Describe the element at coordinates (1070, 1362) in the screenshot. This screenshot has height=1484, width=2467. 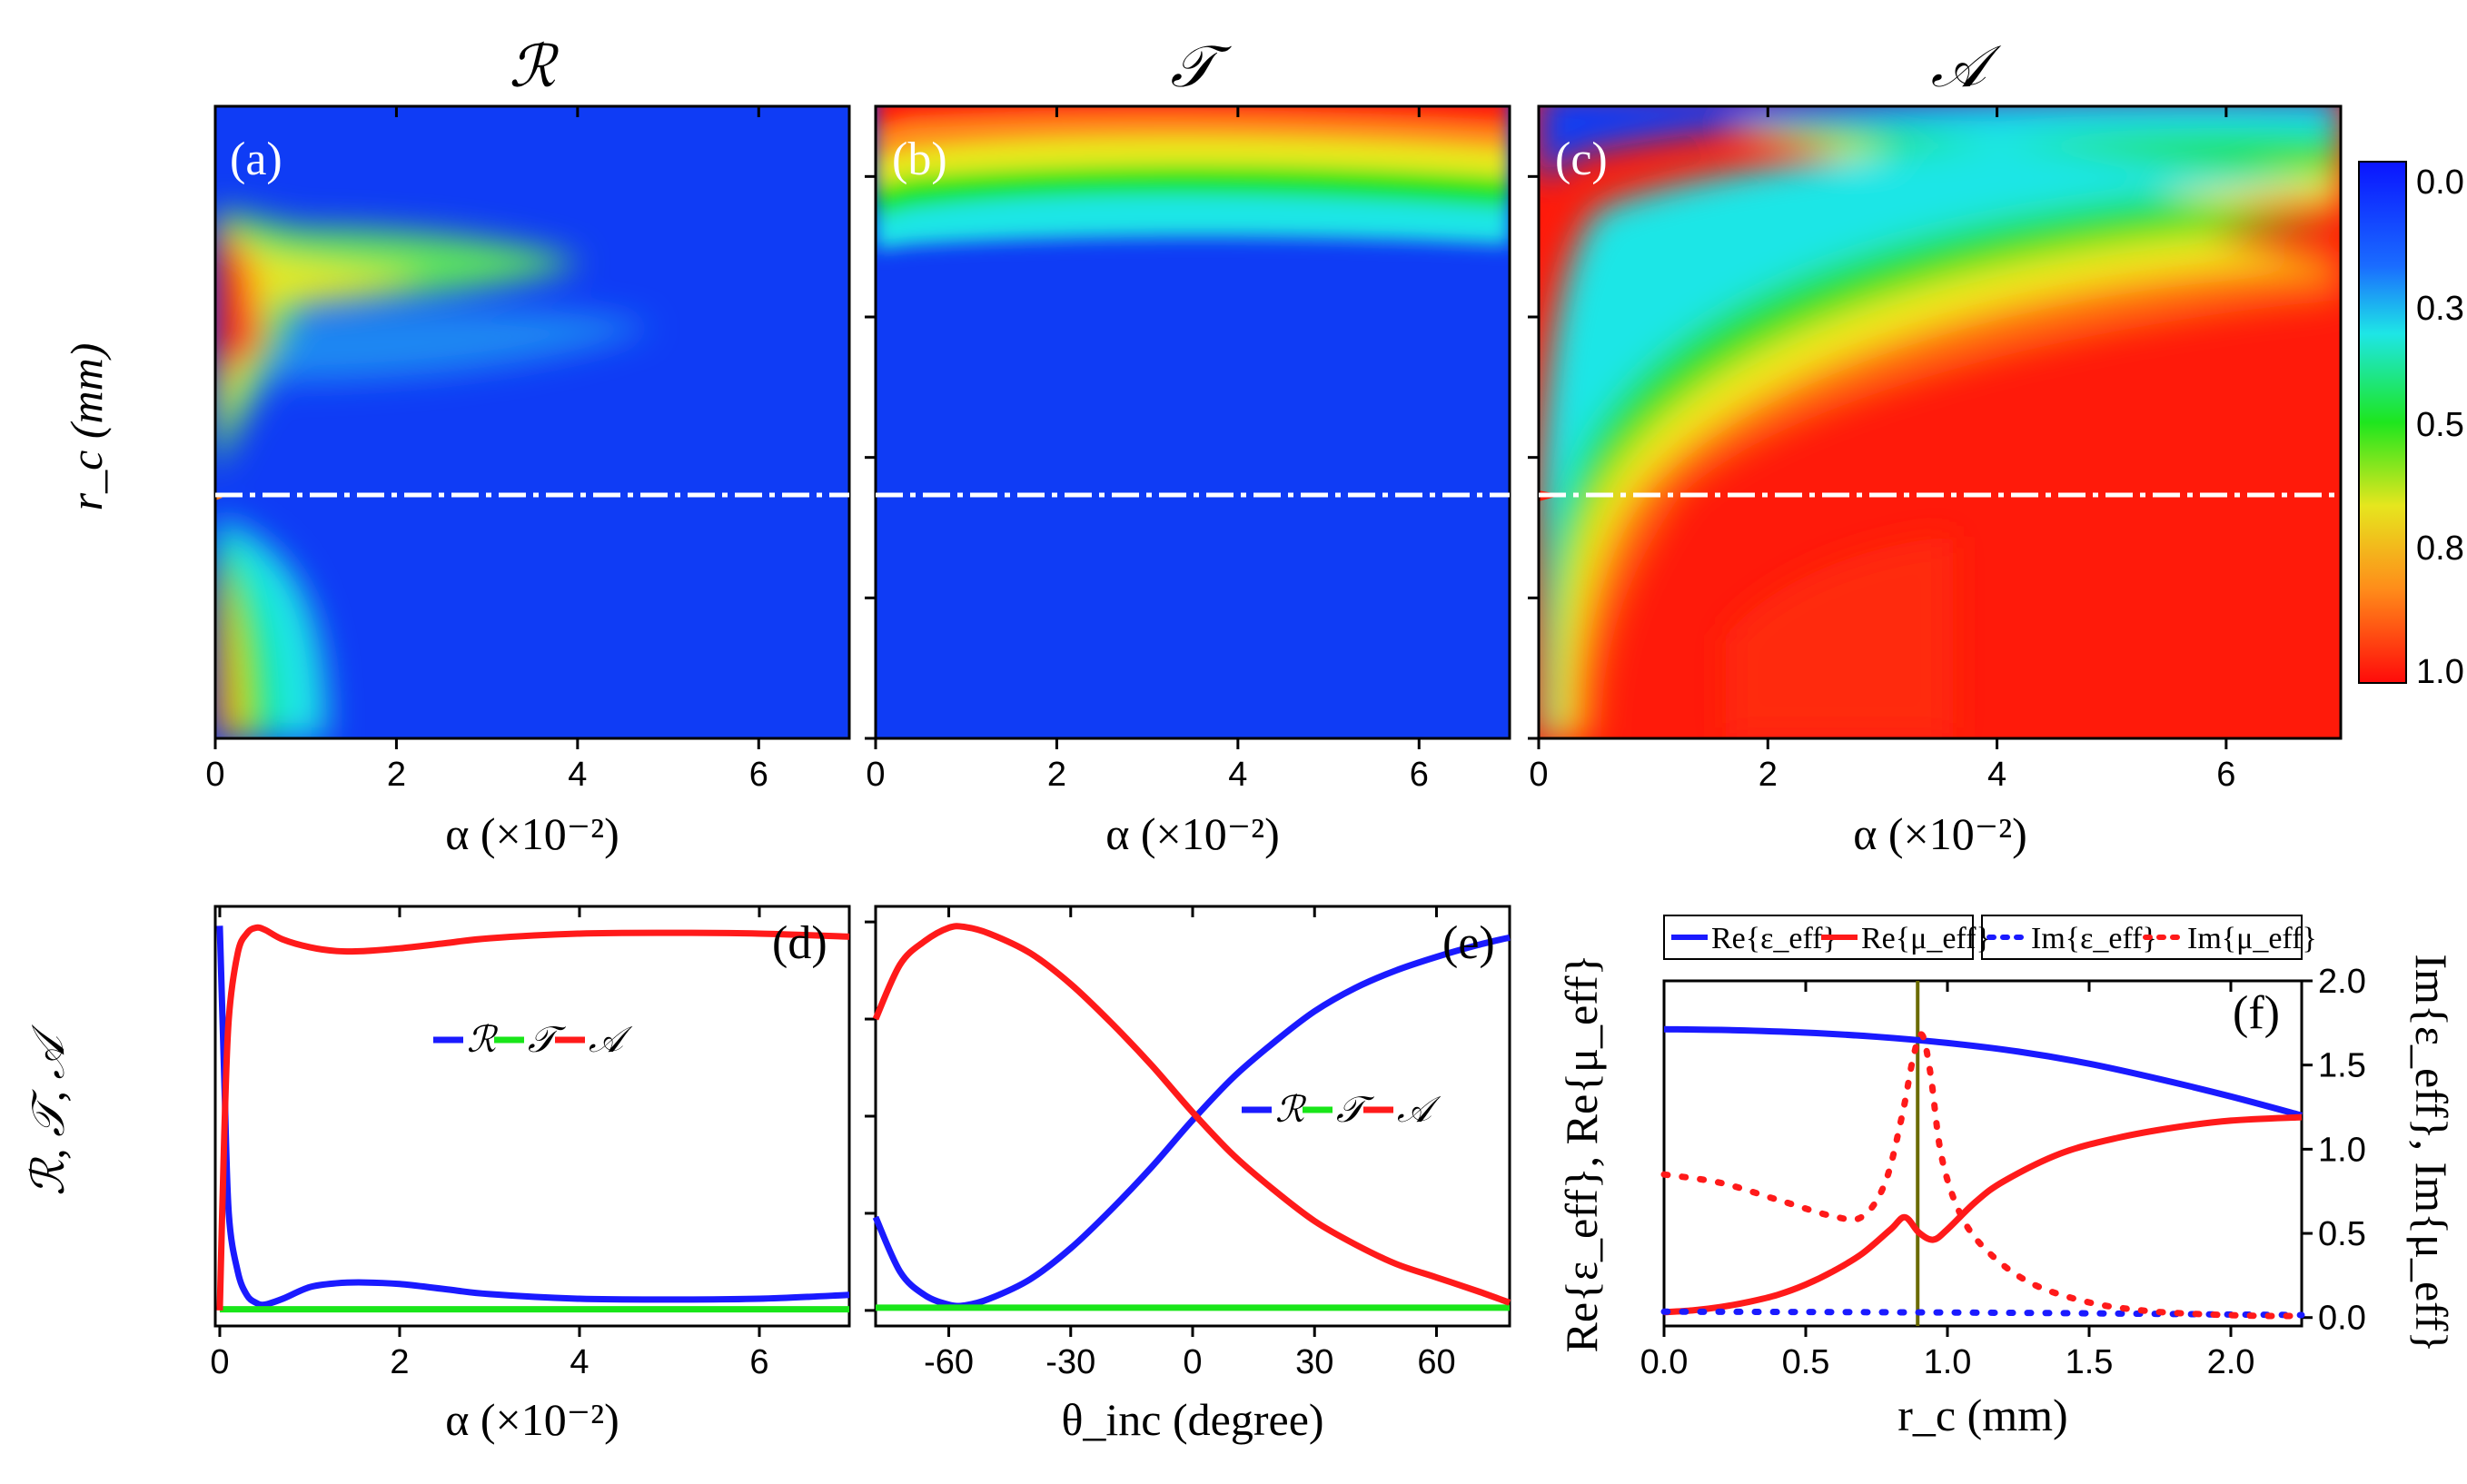
I see `x-tick-label: -30` at that location.